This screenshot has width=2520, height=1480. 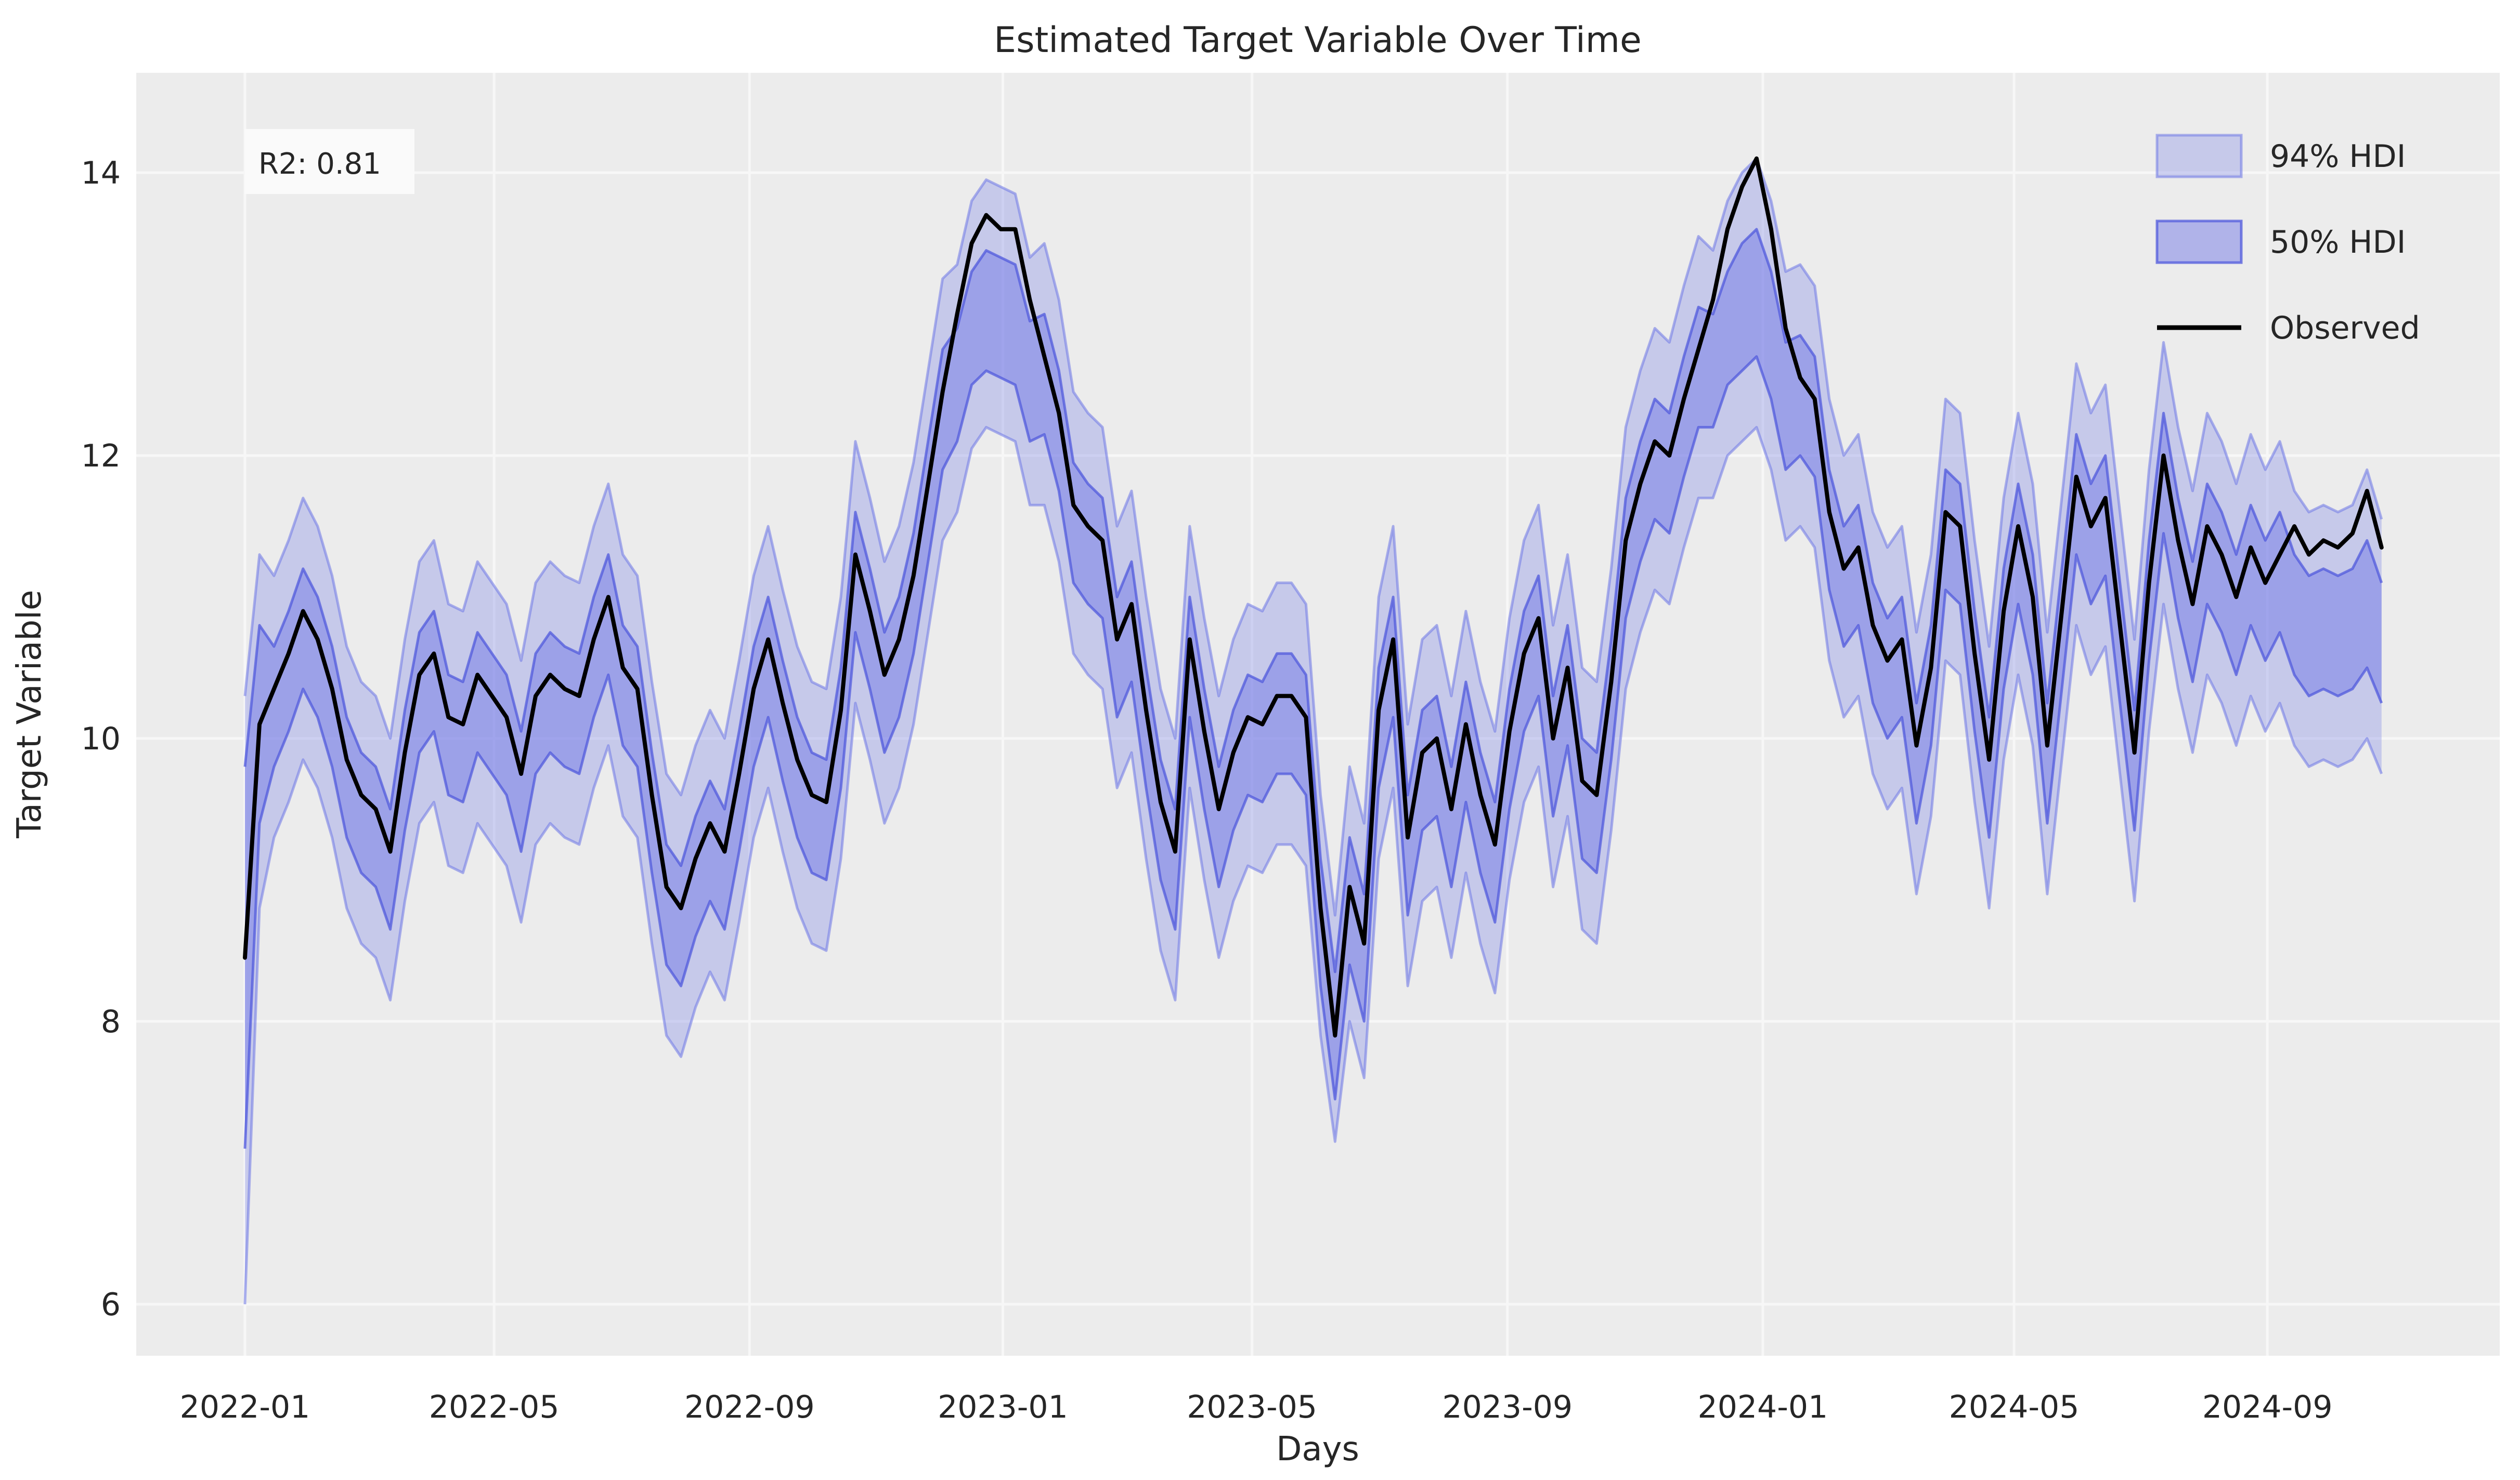 What do you see at coordinates (2267, 1407) in the screenshot?
I see `x-tick-label: 2024-09` at bounding box center [2267, 1407].